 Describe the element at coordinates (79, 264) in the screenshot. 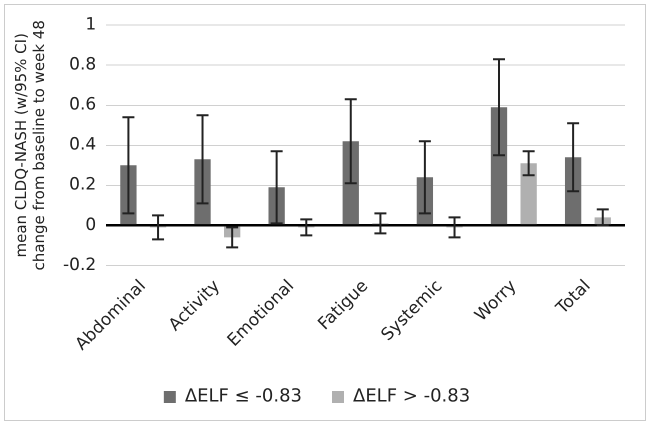

I see `y-tick-label: -0.2` at that location.